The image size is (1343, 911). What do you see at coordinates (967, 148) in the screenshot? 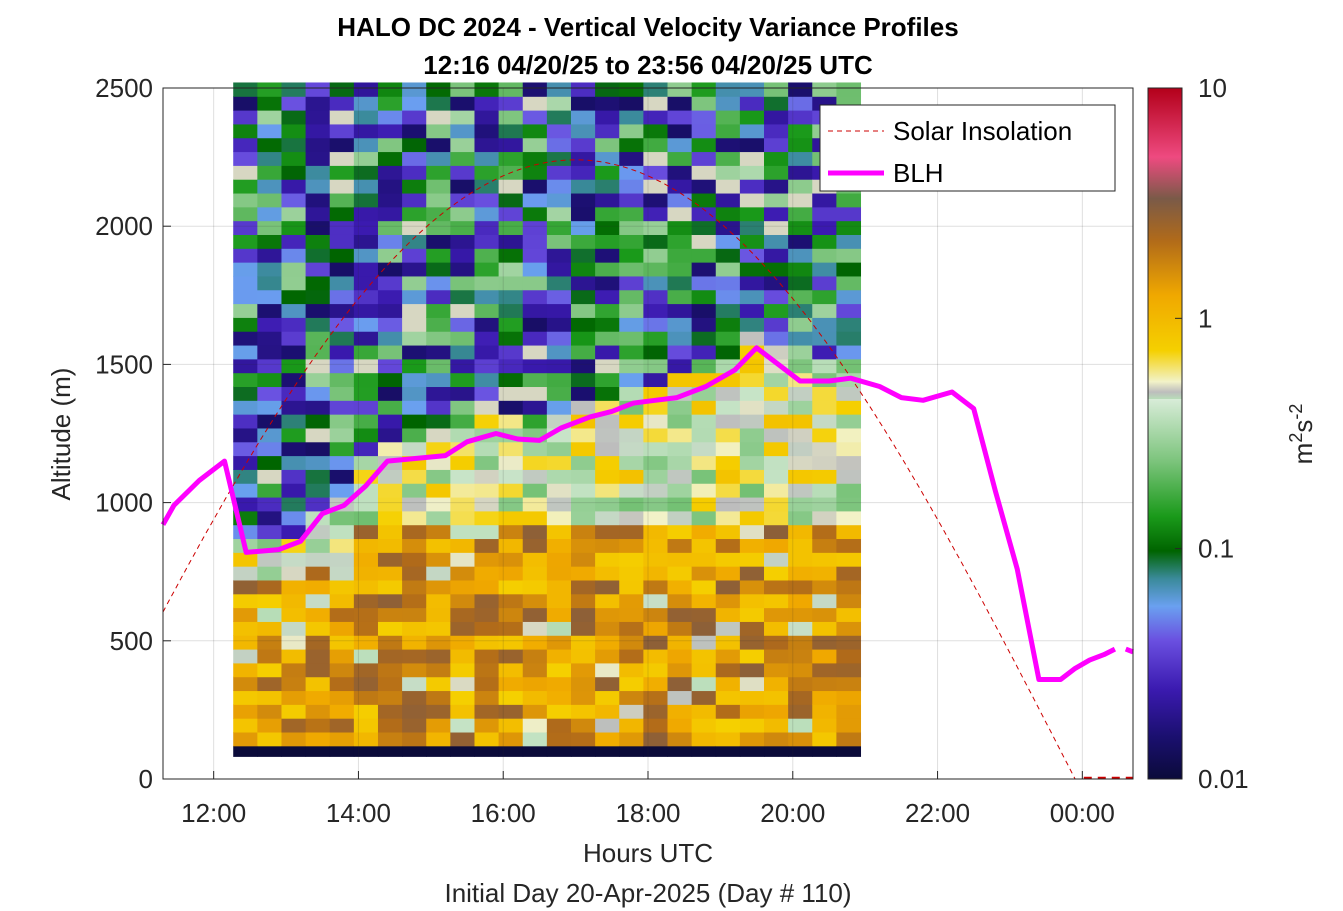
I see `legend-box` at bounding box center [967, 148].